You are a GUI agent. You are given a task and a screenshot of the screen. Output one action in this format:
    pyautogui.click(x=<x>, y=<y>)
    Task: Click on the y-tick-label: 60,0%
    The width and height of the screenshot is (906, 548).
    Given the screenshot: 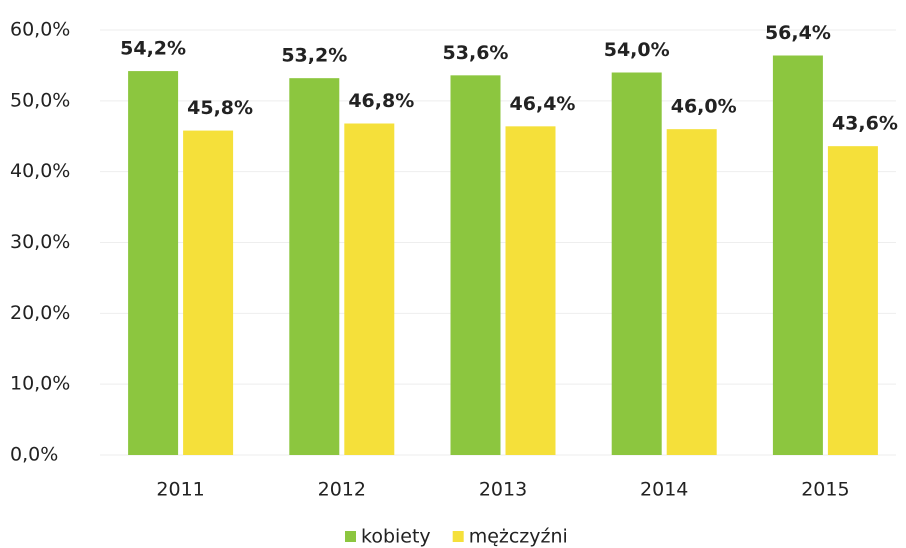 What is the action you would take?
    pyautogui.click(x=40, y=30)
    